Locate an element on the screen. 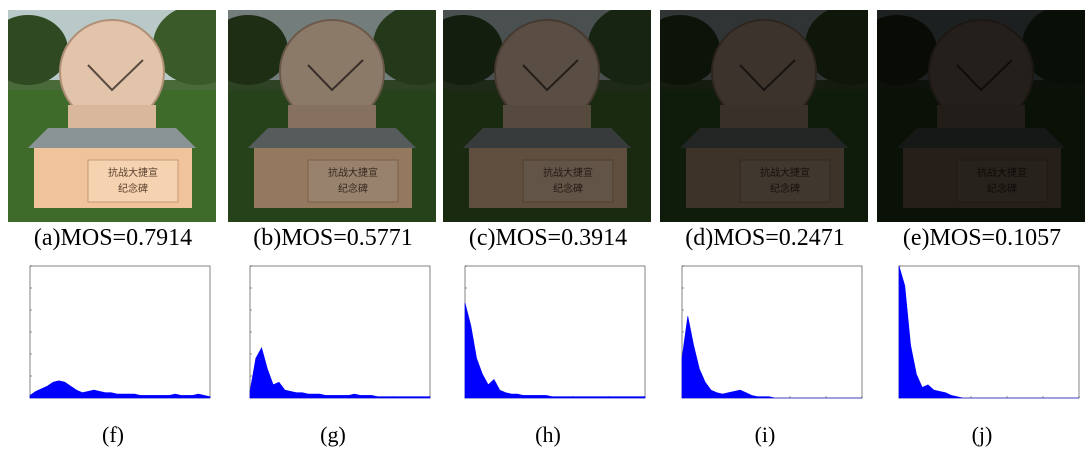  mos-caption: (e)MOS=0.1057 is located at coordinates (982, 238).